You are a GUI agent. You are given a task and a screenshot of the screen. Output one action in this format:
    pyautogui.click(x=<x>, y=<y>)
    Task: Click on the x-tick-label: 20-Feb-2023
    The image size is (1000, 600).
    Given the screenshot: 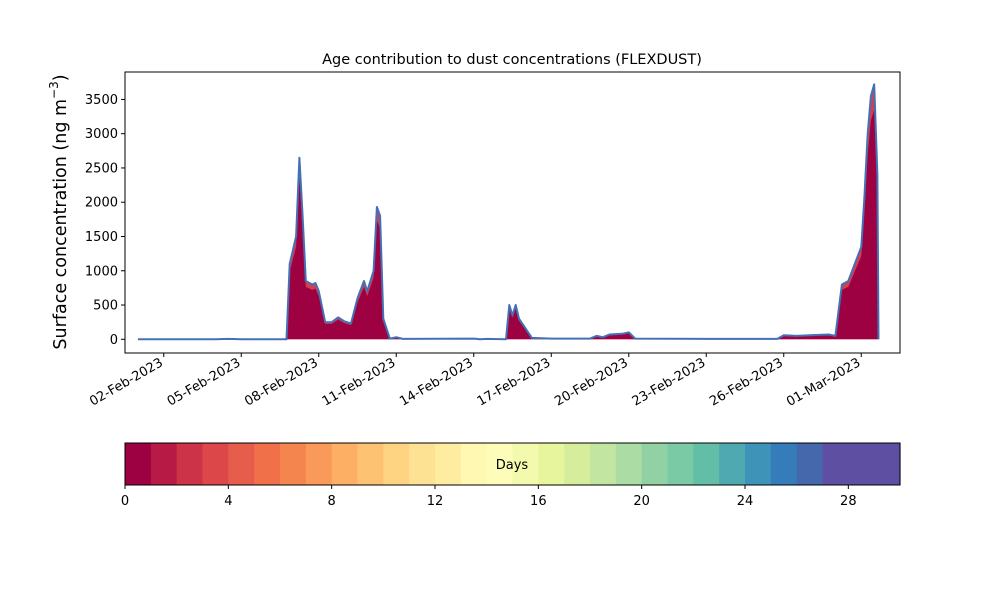 What is the action you would take?
    pyautogui.click(x=591, y=382)
    